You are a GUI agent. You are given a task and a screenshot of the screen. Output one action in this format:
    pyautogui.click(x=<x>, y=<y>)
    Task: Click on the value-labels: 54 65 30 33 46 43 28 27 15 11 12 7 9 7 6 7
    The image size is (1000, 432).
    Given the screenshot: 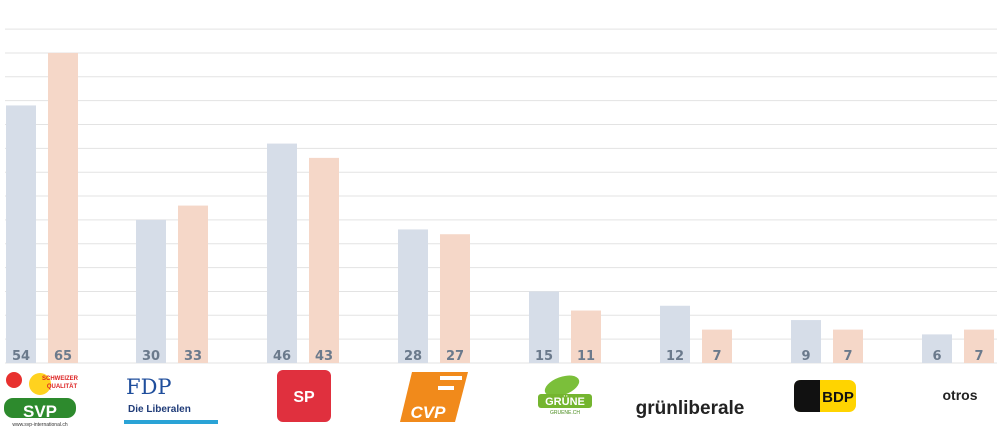 What is the action you would take?
    pyautogui.click(x=498, y=356)
    